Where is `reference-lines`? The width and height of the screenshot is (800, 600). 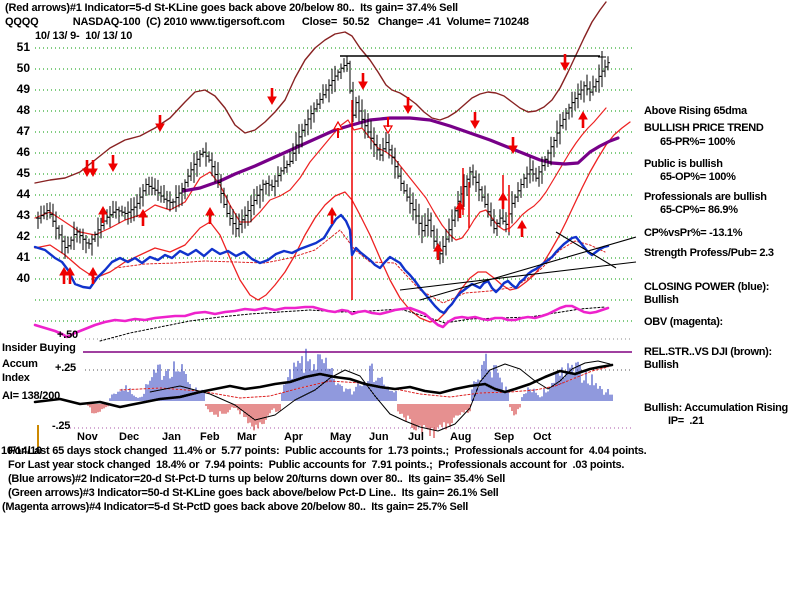
reference-lines is located at coordinates (351, 383).